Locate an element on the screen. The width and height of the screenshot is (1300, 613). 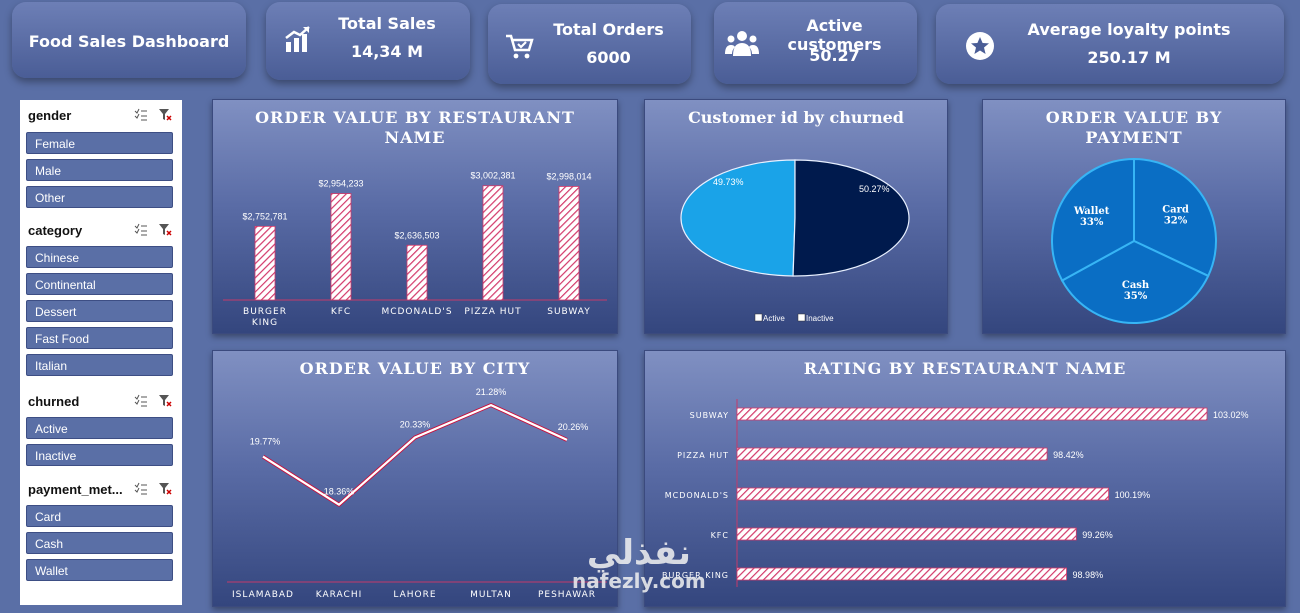
tick-label: KFC is located at coordinates (720, 535).